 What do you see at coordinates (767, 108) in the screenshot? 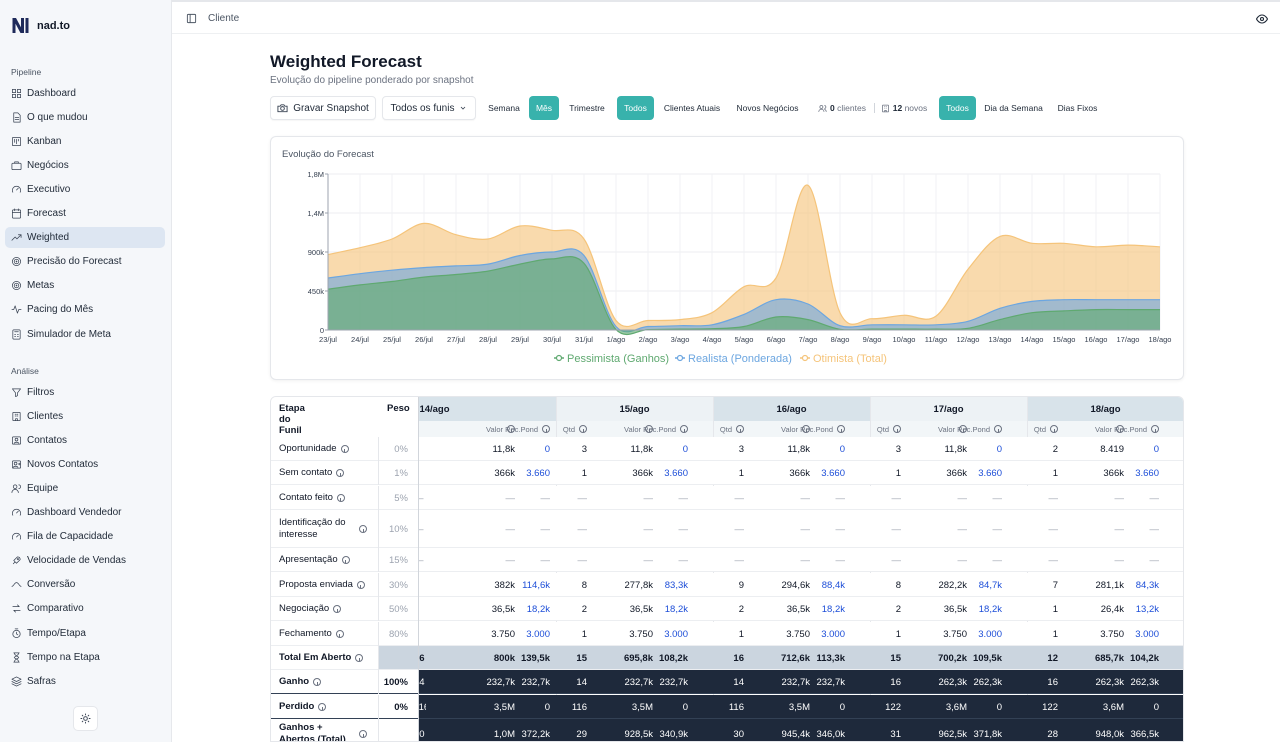
I see `client-filter-novos: Novos Negócios` at bounding box center [767, 108].